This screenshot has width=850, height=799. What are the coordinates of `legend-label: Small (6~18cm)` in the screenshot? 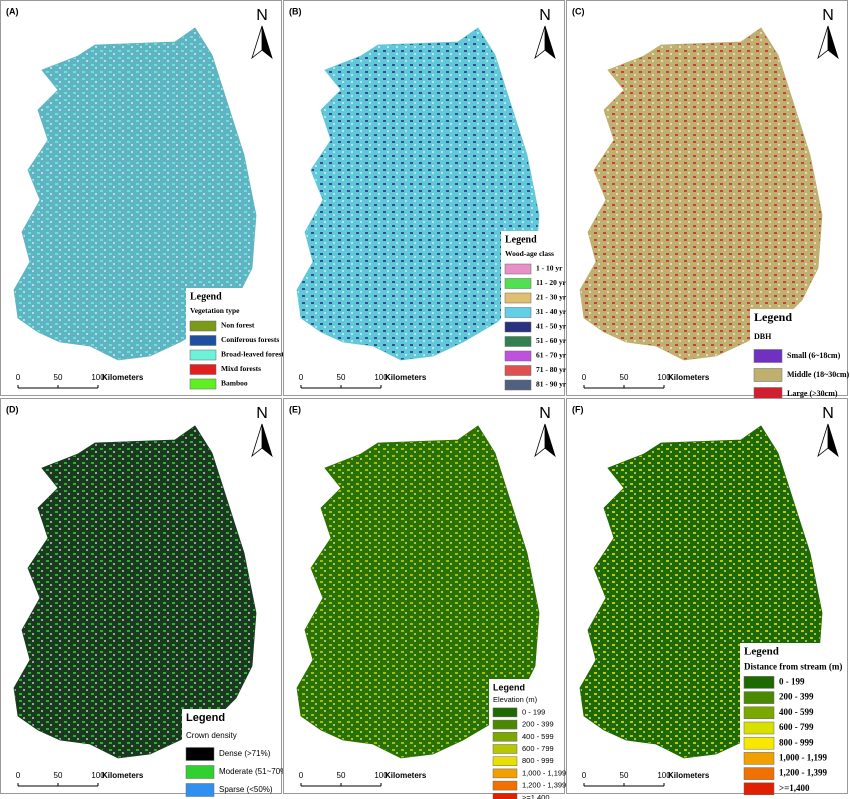 It's located at (814, 355).